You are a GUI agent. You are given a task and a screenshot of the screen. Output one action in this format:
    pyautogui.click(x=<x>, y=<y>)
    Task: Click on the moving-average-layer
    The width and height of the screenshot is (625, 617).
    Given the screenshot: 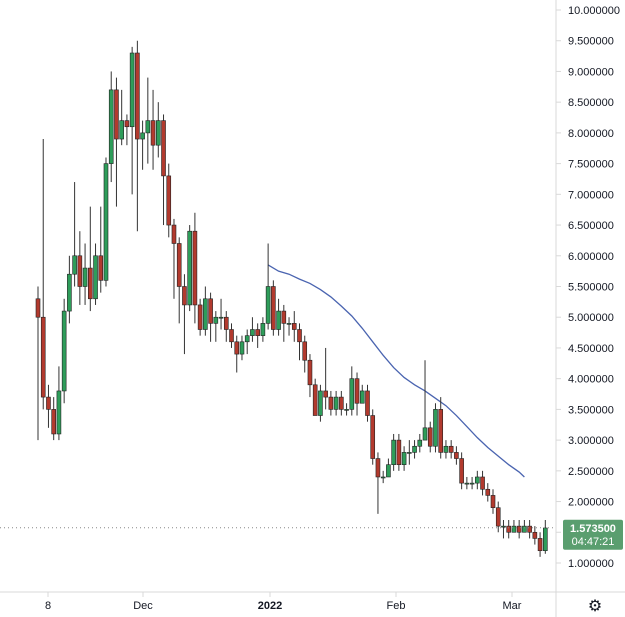 What is the action you would take?
    pyautogui.click(x=396, y=371)
    